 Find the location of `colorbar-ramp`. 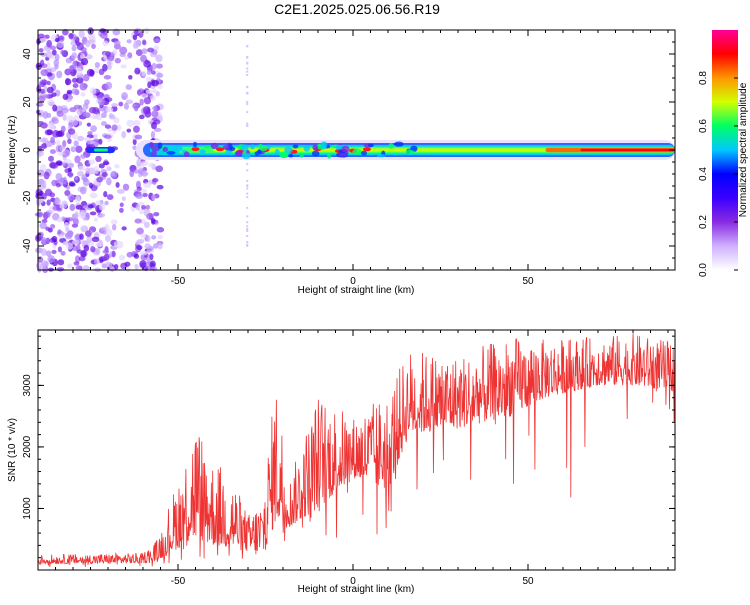

colorbar-ramp is located at coordinates (725, 150).